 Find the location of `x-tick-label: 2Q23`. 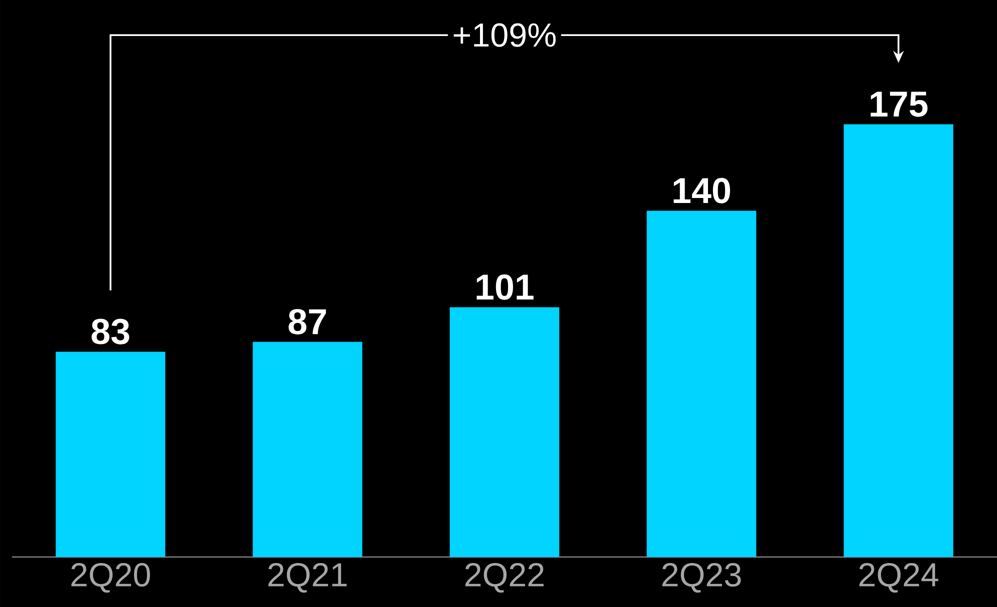

x-tick-label: 2Q23 is located at coordinates (701, 578).